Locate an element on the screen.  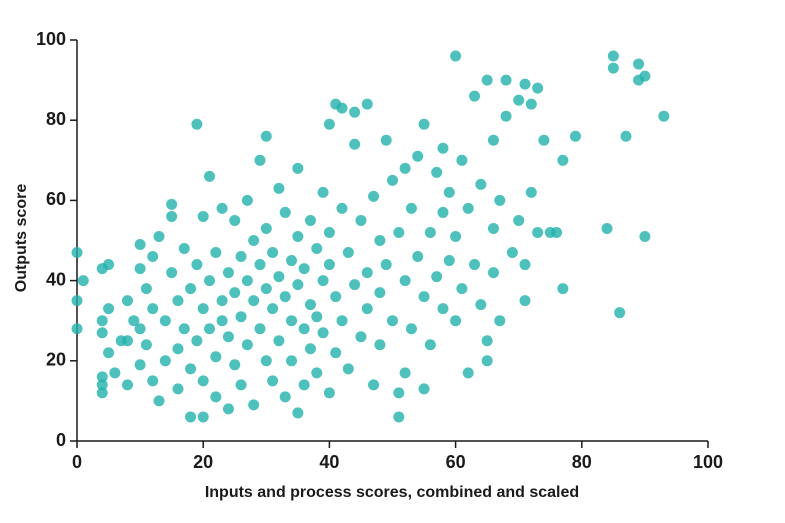
x-tick-label: 80 is located at coordinates (582, 462).